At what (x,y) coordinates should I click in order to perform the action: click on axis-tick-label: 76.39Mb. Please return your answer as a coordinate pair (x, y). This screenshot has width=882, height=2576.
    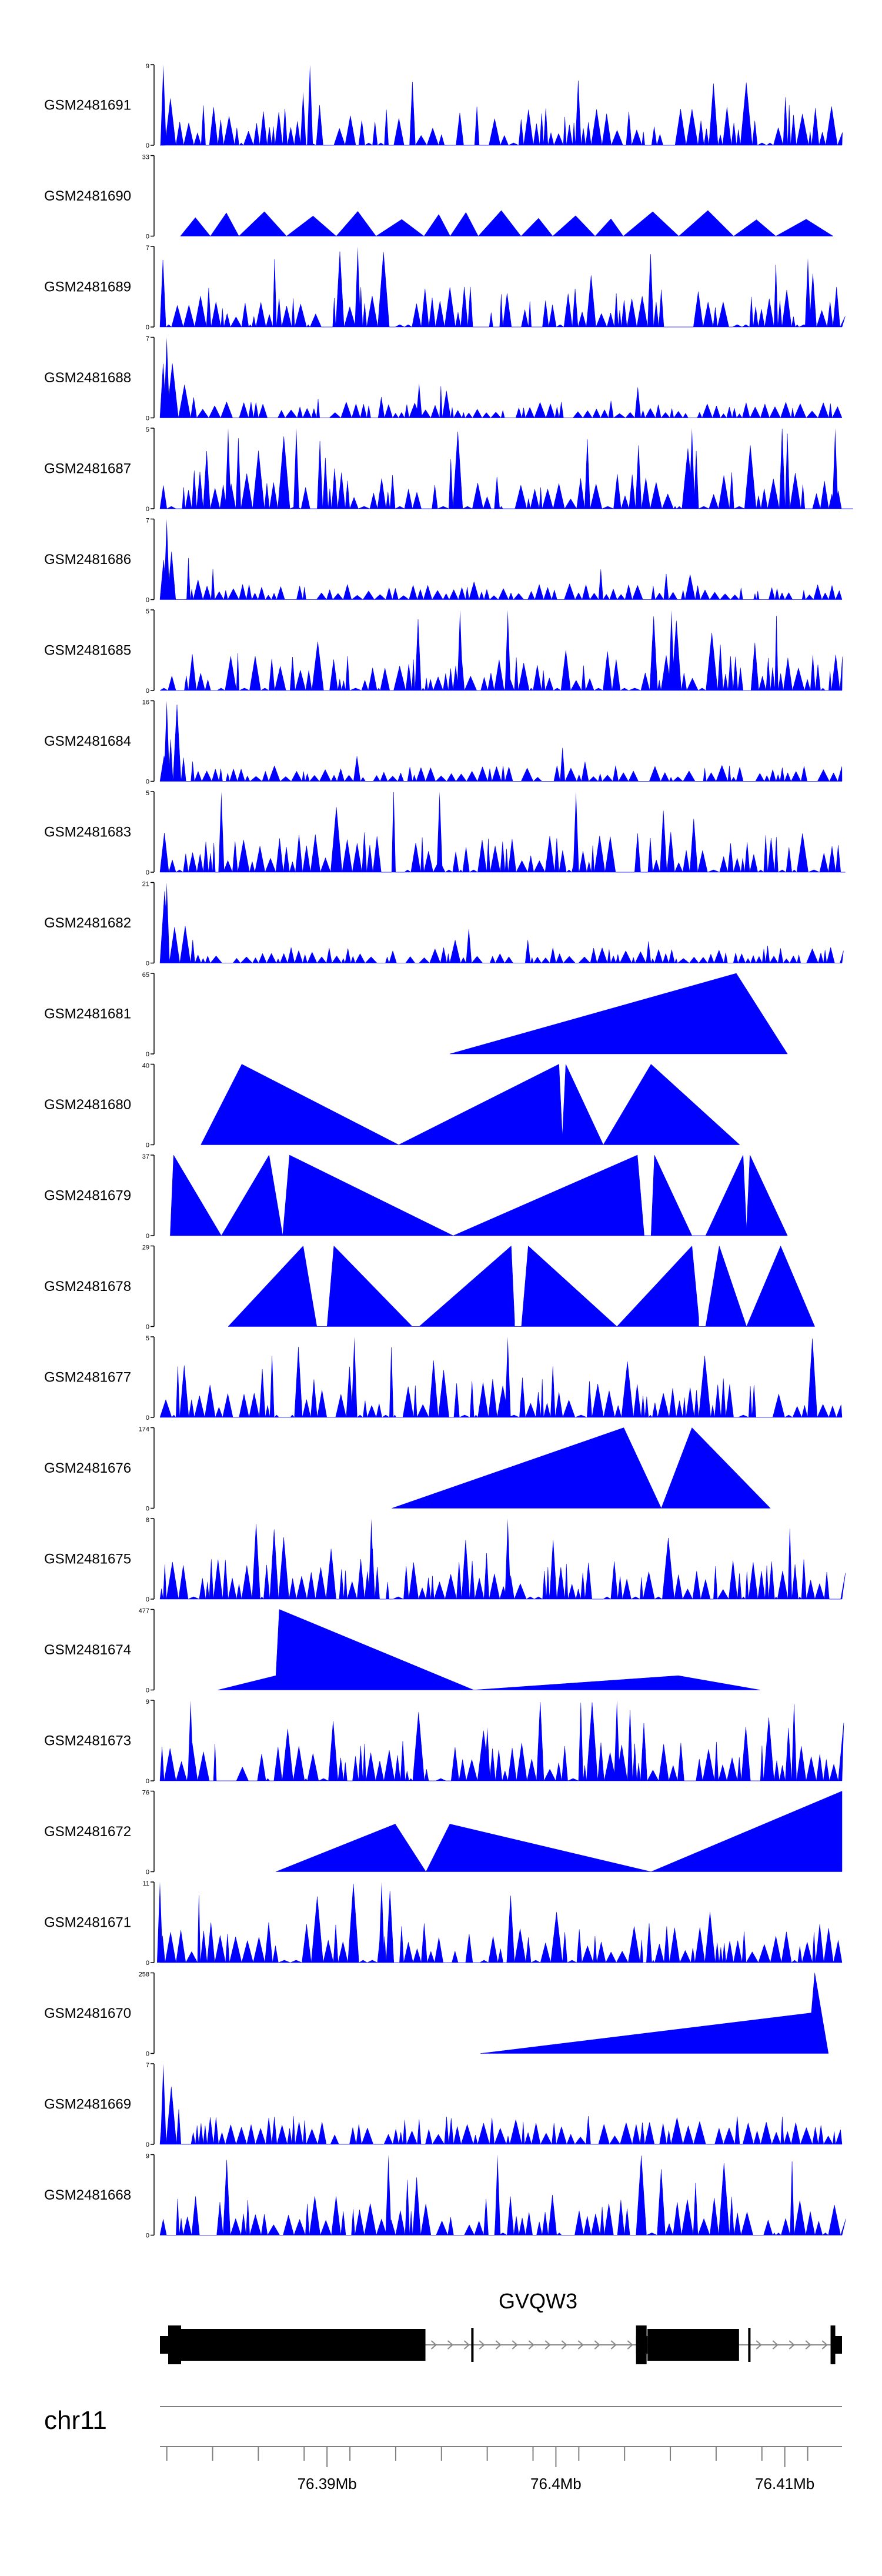
    Looking at the image, I should click on (327, 2483).